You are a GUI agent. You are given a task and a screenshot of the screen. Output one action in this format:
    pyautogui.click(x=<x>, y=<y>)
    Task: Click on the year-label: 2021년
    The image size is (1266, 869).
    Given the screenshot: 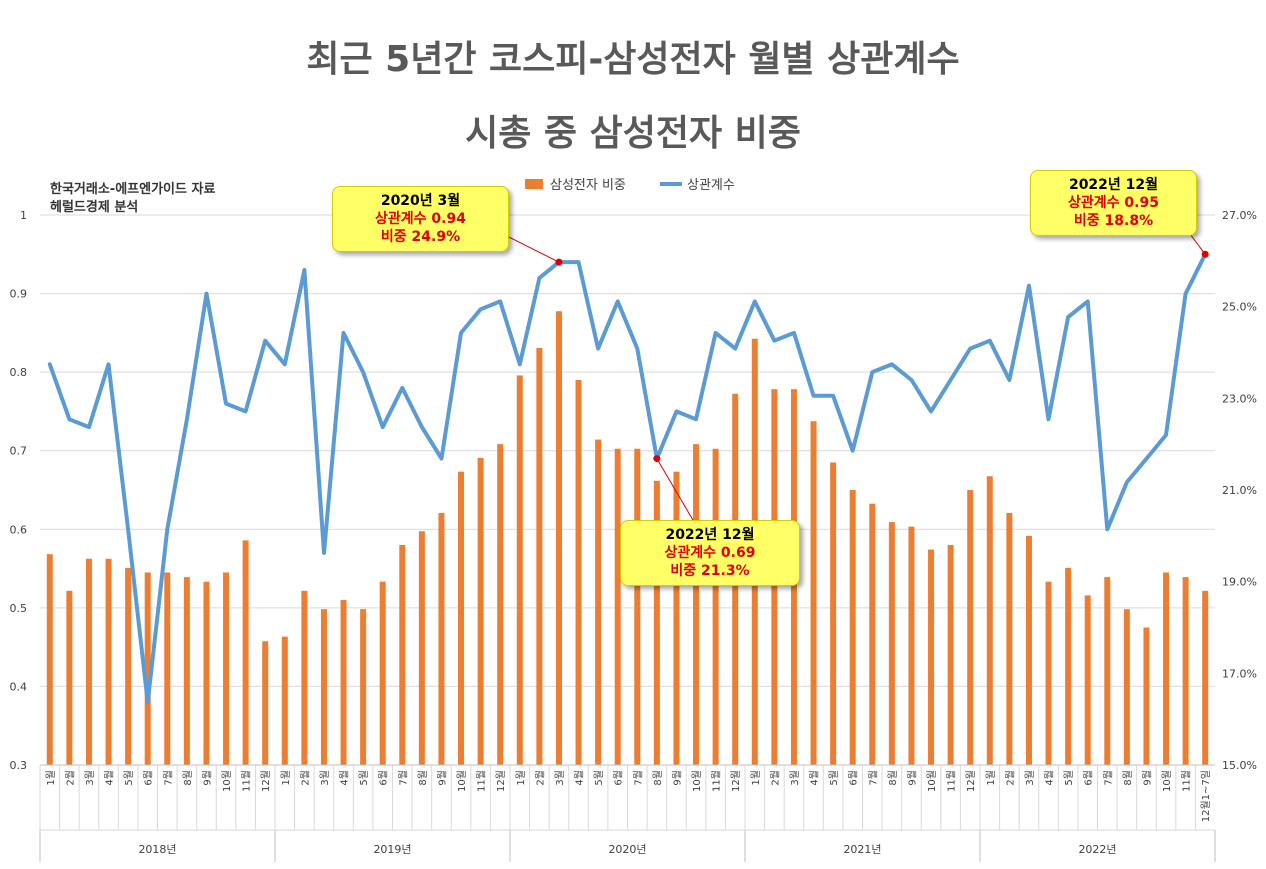 What is the action you would take?
    pyautogui.click(x=862, y=849)
    